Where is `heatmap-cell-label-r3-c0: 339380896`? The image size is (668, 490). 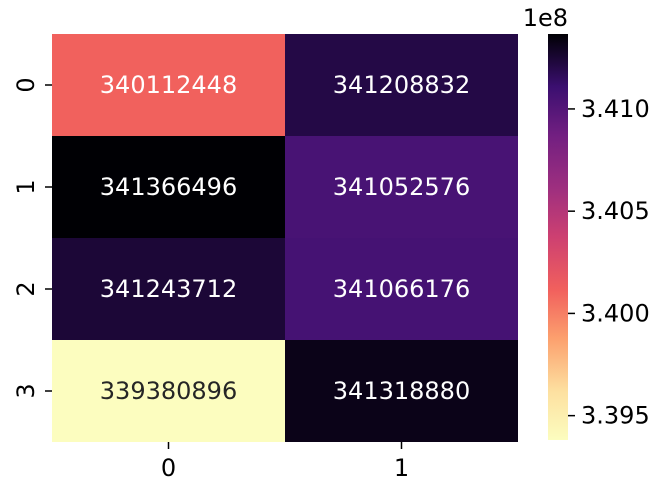 heatmap-cell-label-r3-c0: 339380896 is located at coordinates (168, 391).